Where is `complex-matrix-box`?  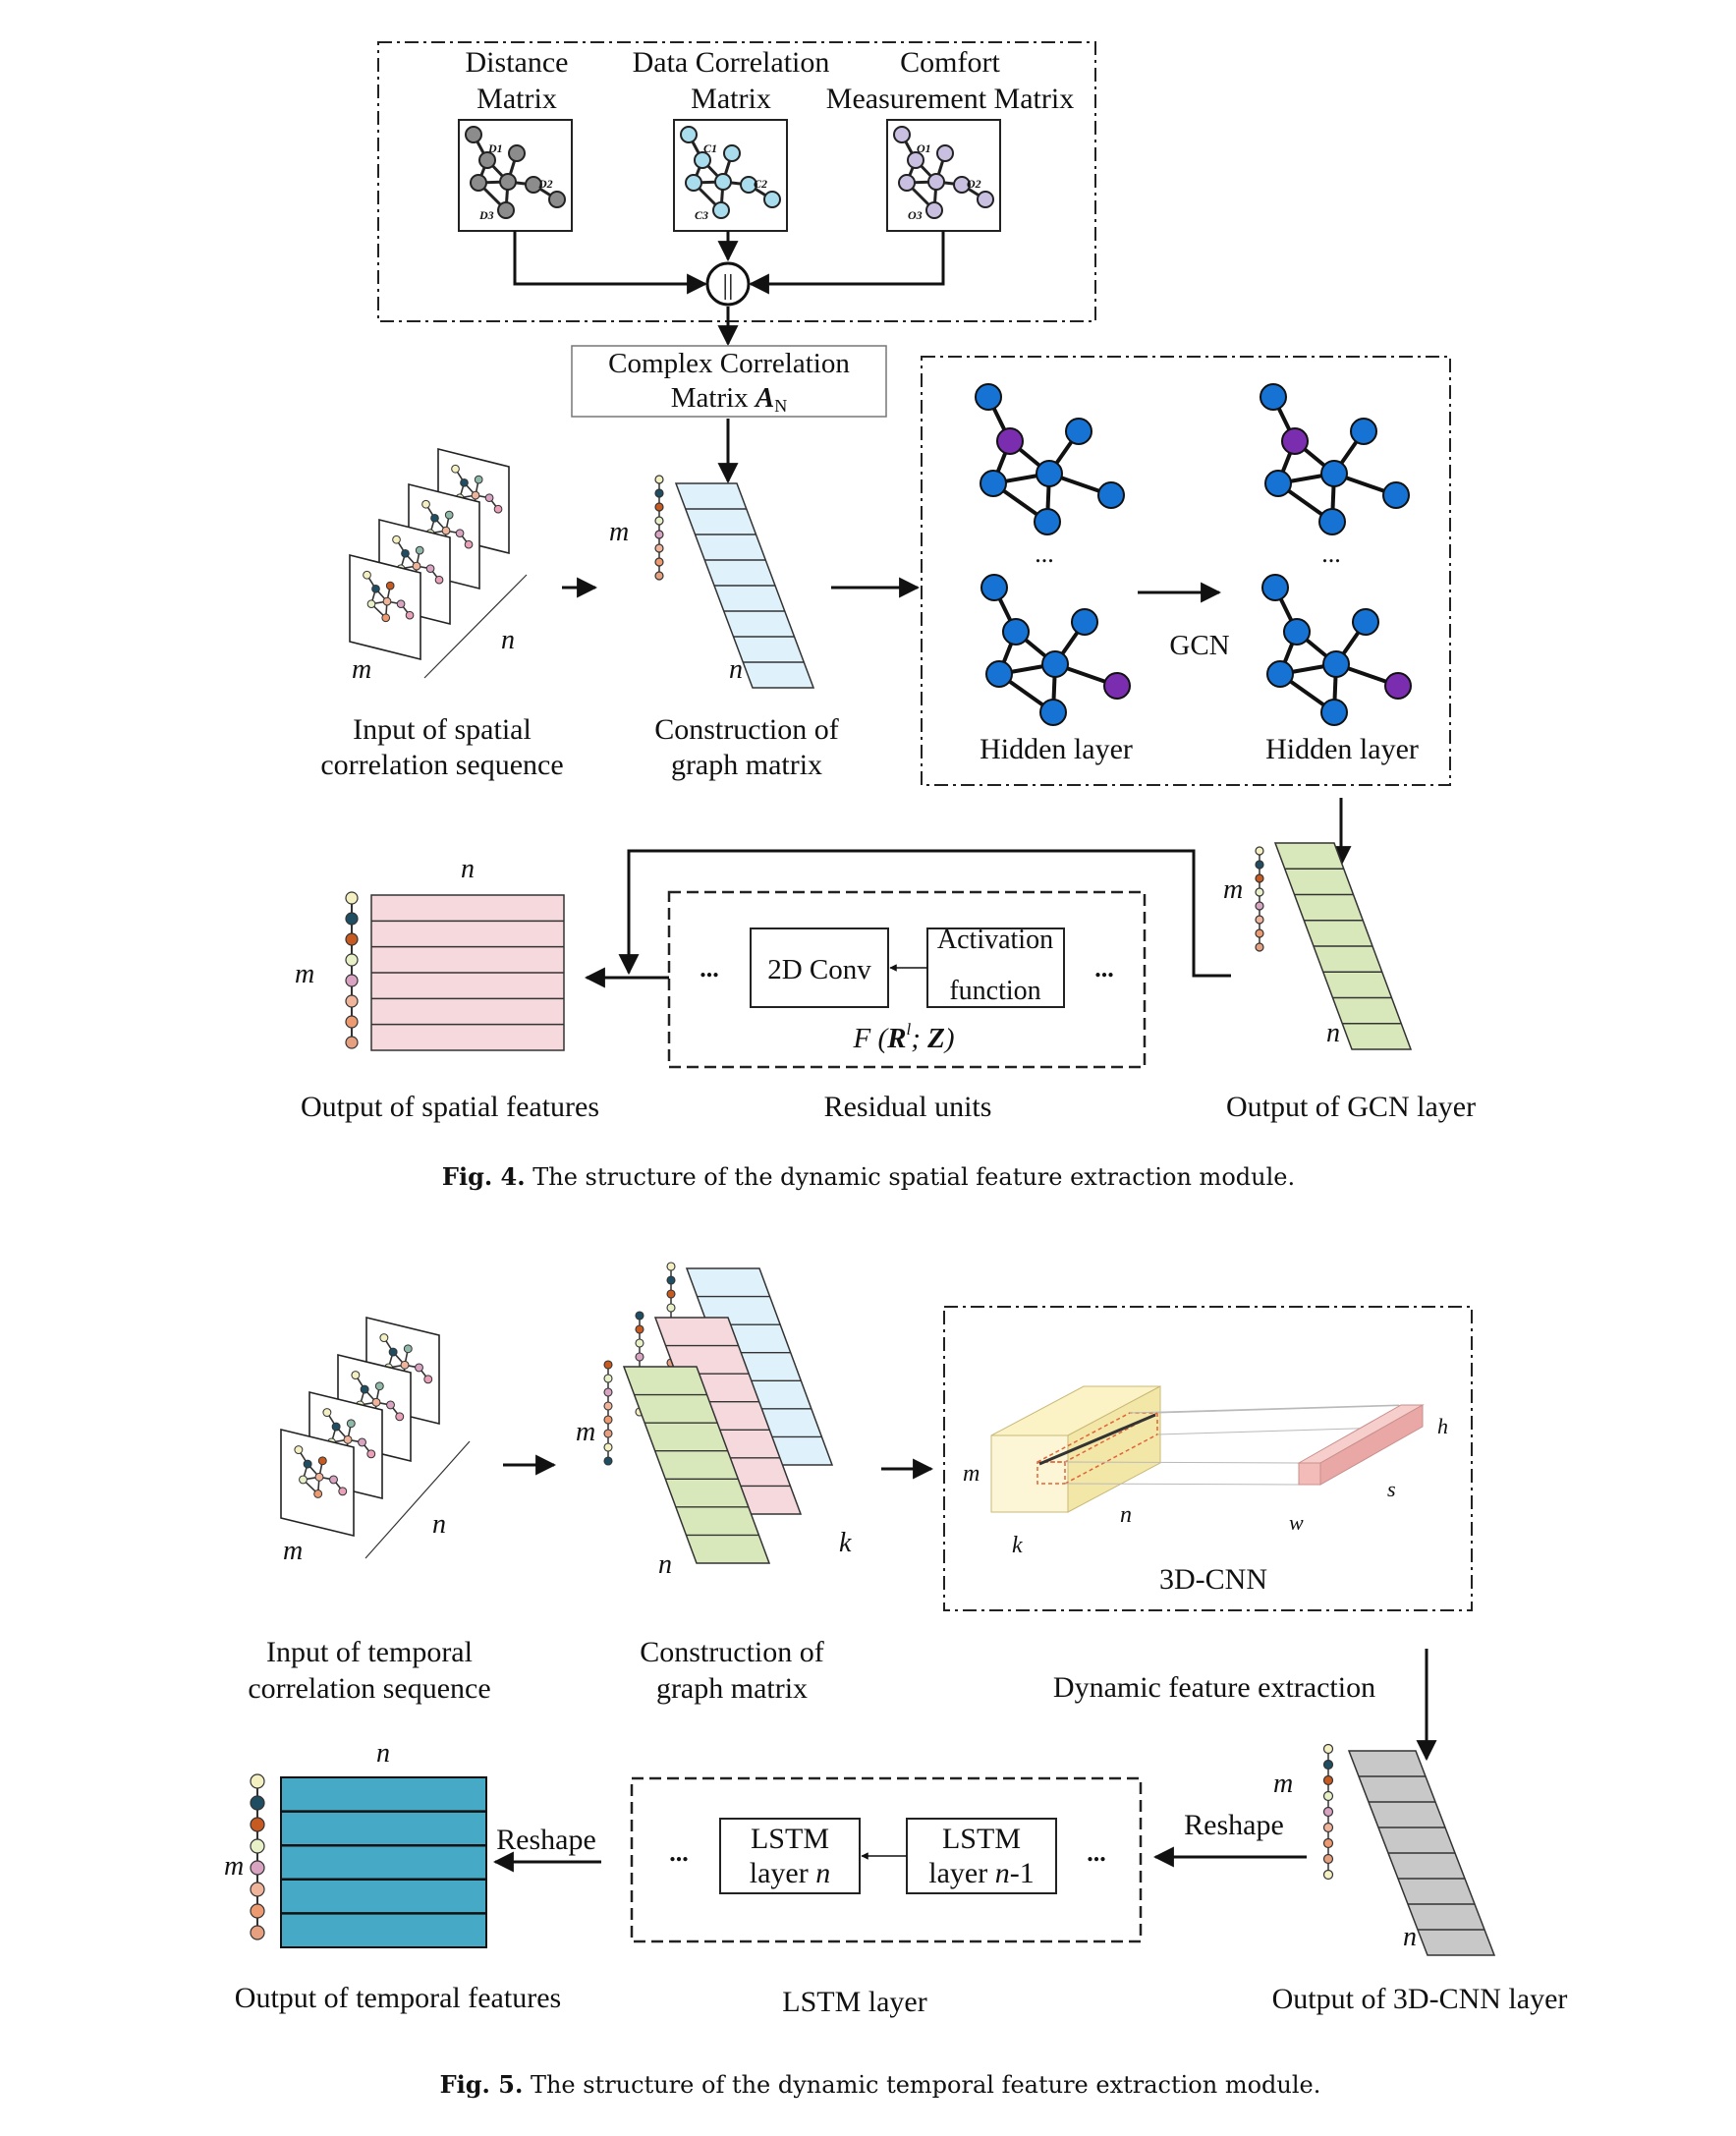
complex-matrix-box is located at coordinates (729, 382).